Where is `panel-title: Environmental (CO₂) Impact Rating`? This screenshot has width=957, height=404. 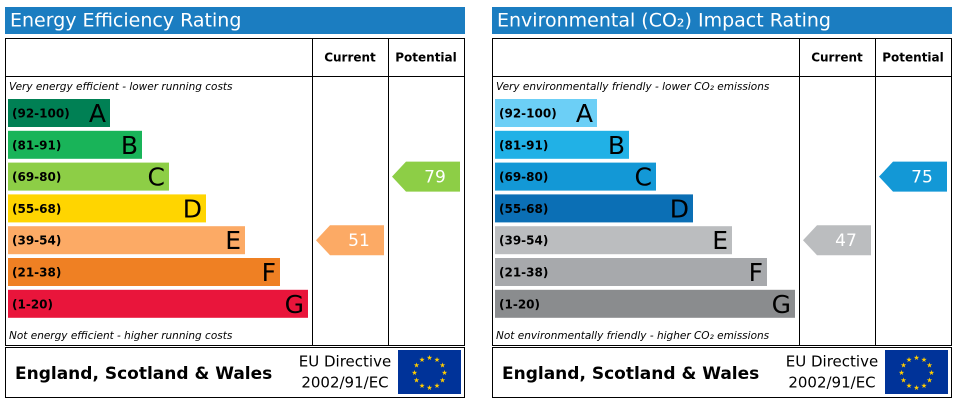
panel-title: Environmental (CO₂) Impact Rating is located at coordinates (664, 21).